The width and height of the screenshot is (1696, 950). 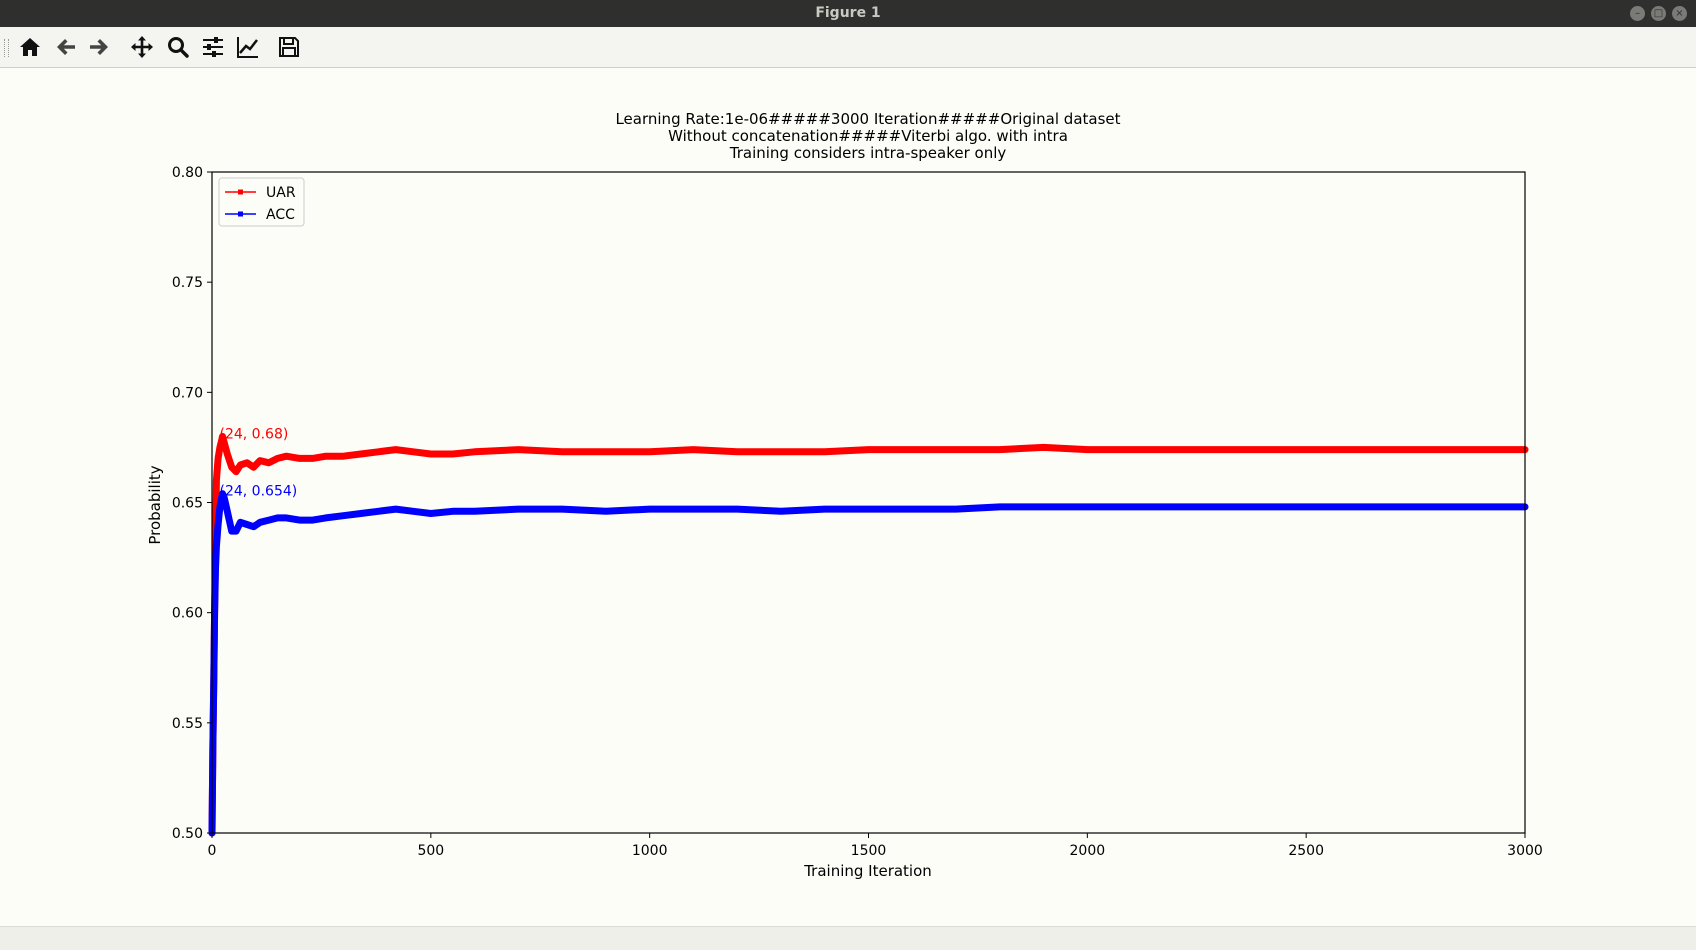 What do you see at coordinates (867, 871) in the screenshot?
I see `x-axis-label: Training Iteration` at bounding box center [867, 871].